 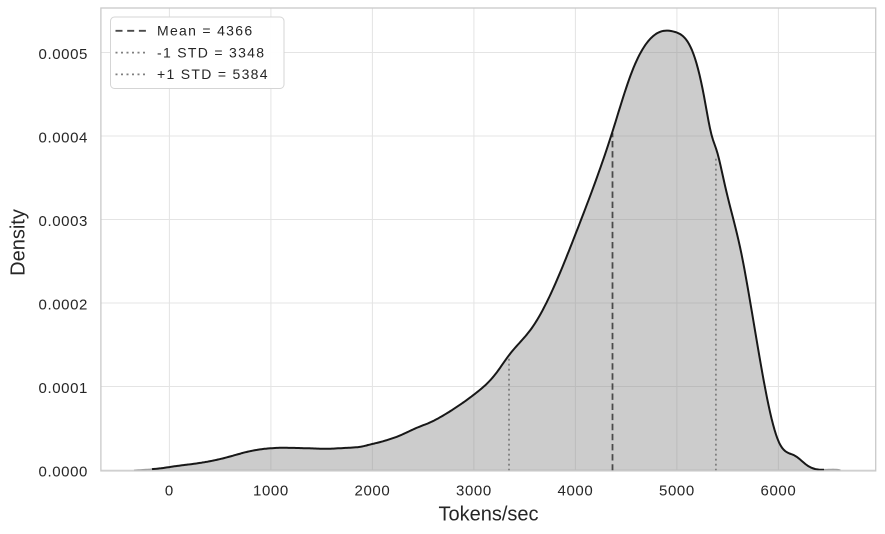 What do you see at coordinates (19, 242) in the screenshot?
I see `svg-text: Density` at bounding box center [19, 242].